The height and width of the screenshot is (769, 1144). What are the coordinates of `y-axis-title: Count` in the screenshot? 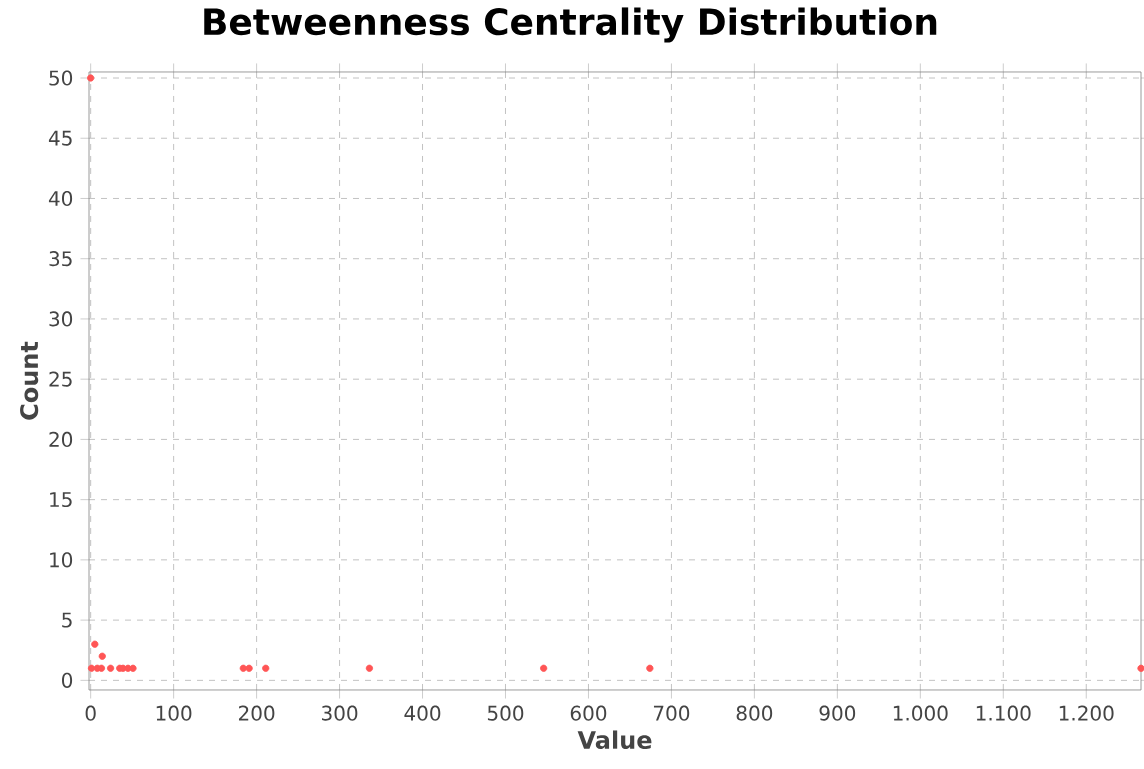 It's located at (29, 380).